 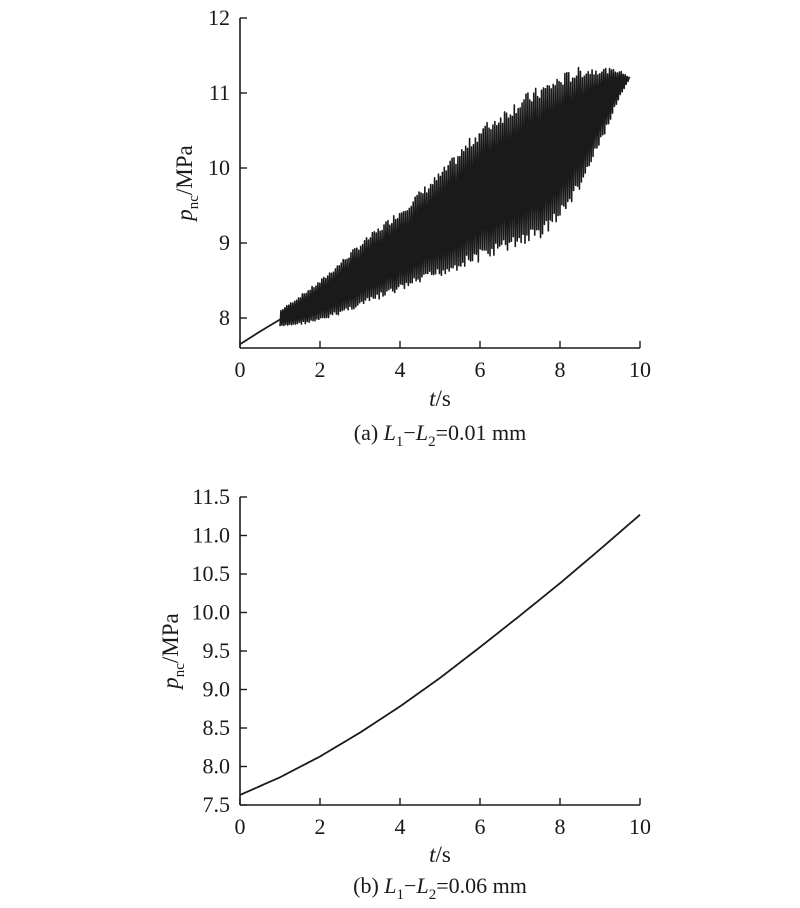 What do you see at coordinates (432, 442) in the screenshot?
I see `panel-a-caption-sub2: 2` at bounding box center [432, 442].